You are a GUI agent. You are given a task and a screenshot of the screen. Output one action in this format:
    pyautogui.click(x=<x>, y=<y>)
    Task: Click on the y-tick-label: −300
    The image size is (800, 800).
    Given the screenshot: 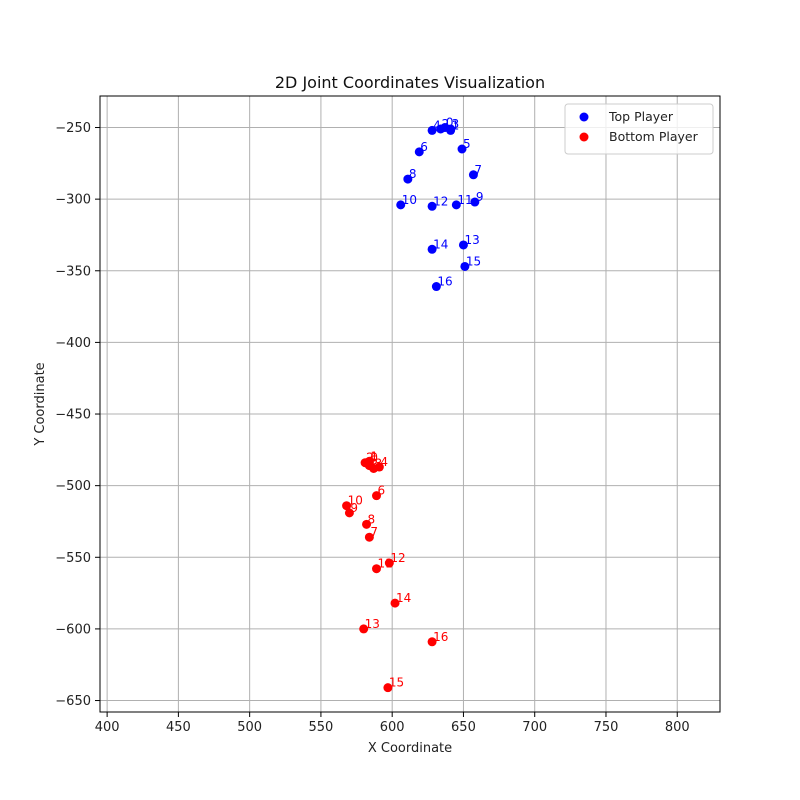 What is the action you would take?
    pyautogui.click(x=73, y=200)
    